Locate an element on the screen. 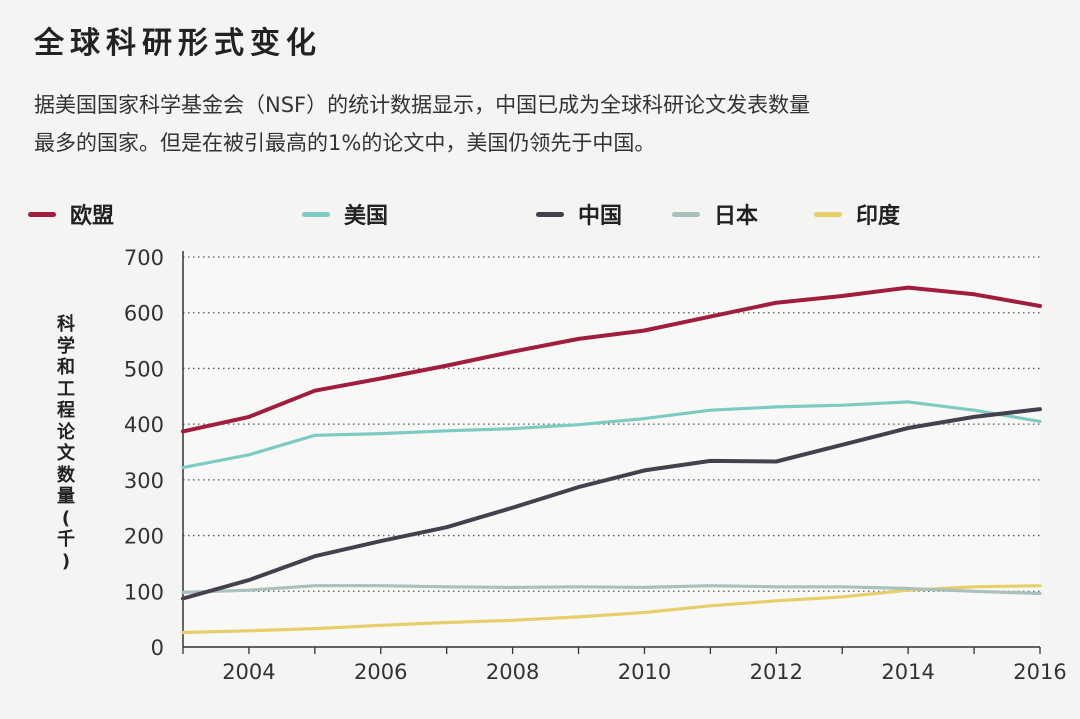  legend-item-eu: 欧盟 is located at coordinates (71, 214).